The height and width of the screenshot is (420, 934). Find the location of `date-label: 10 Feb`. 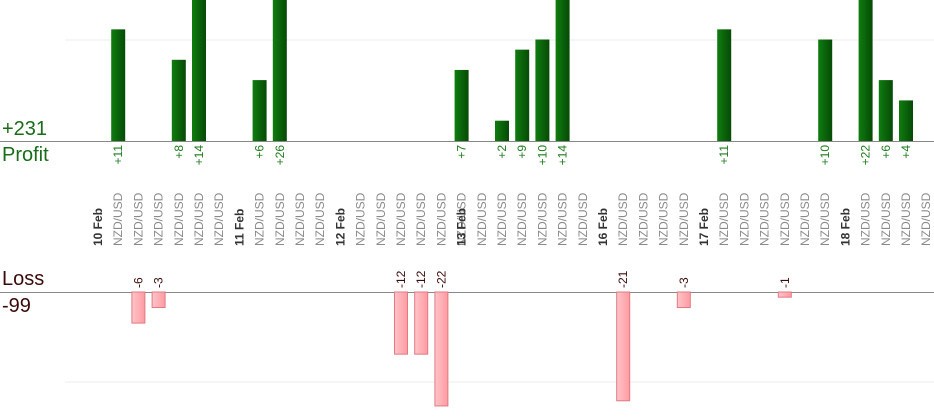

date-label: 10 Feb is located at coordinates (98, 227).